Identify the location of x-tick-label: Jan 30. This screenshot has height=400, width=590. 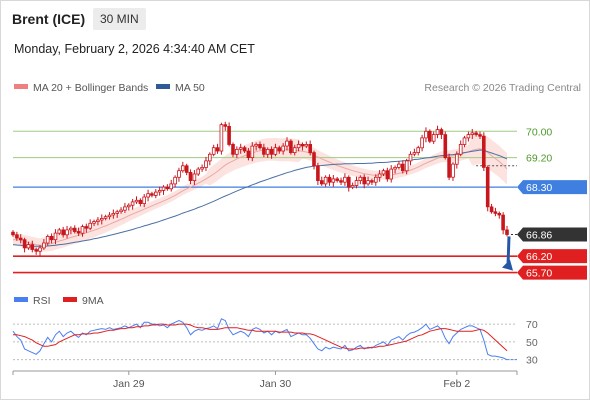
(276, 384).